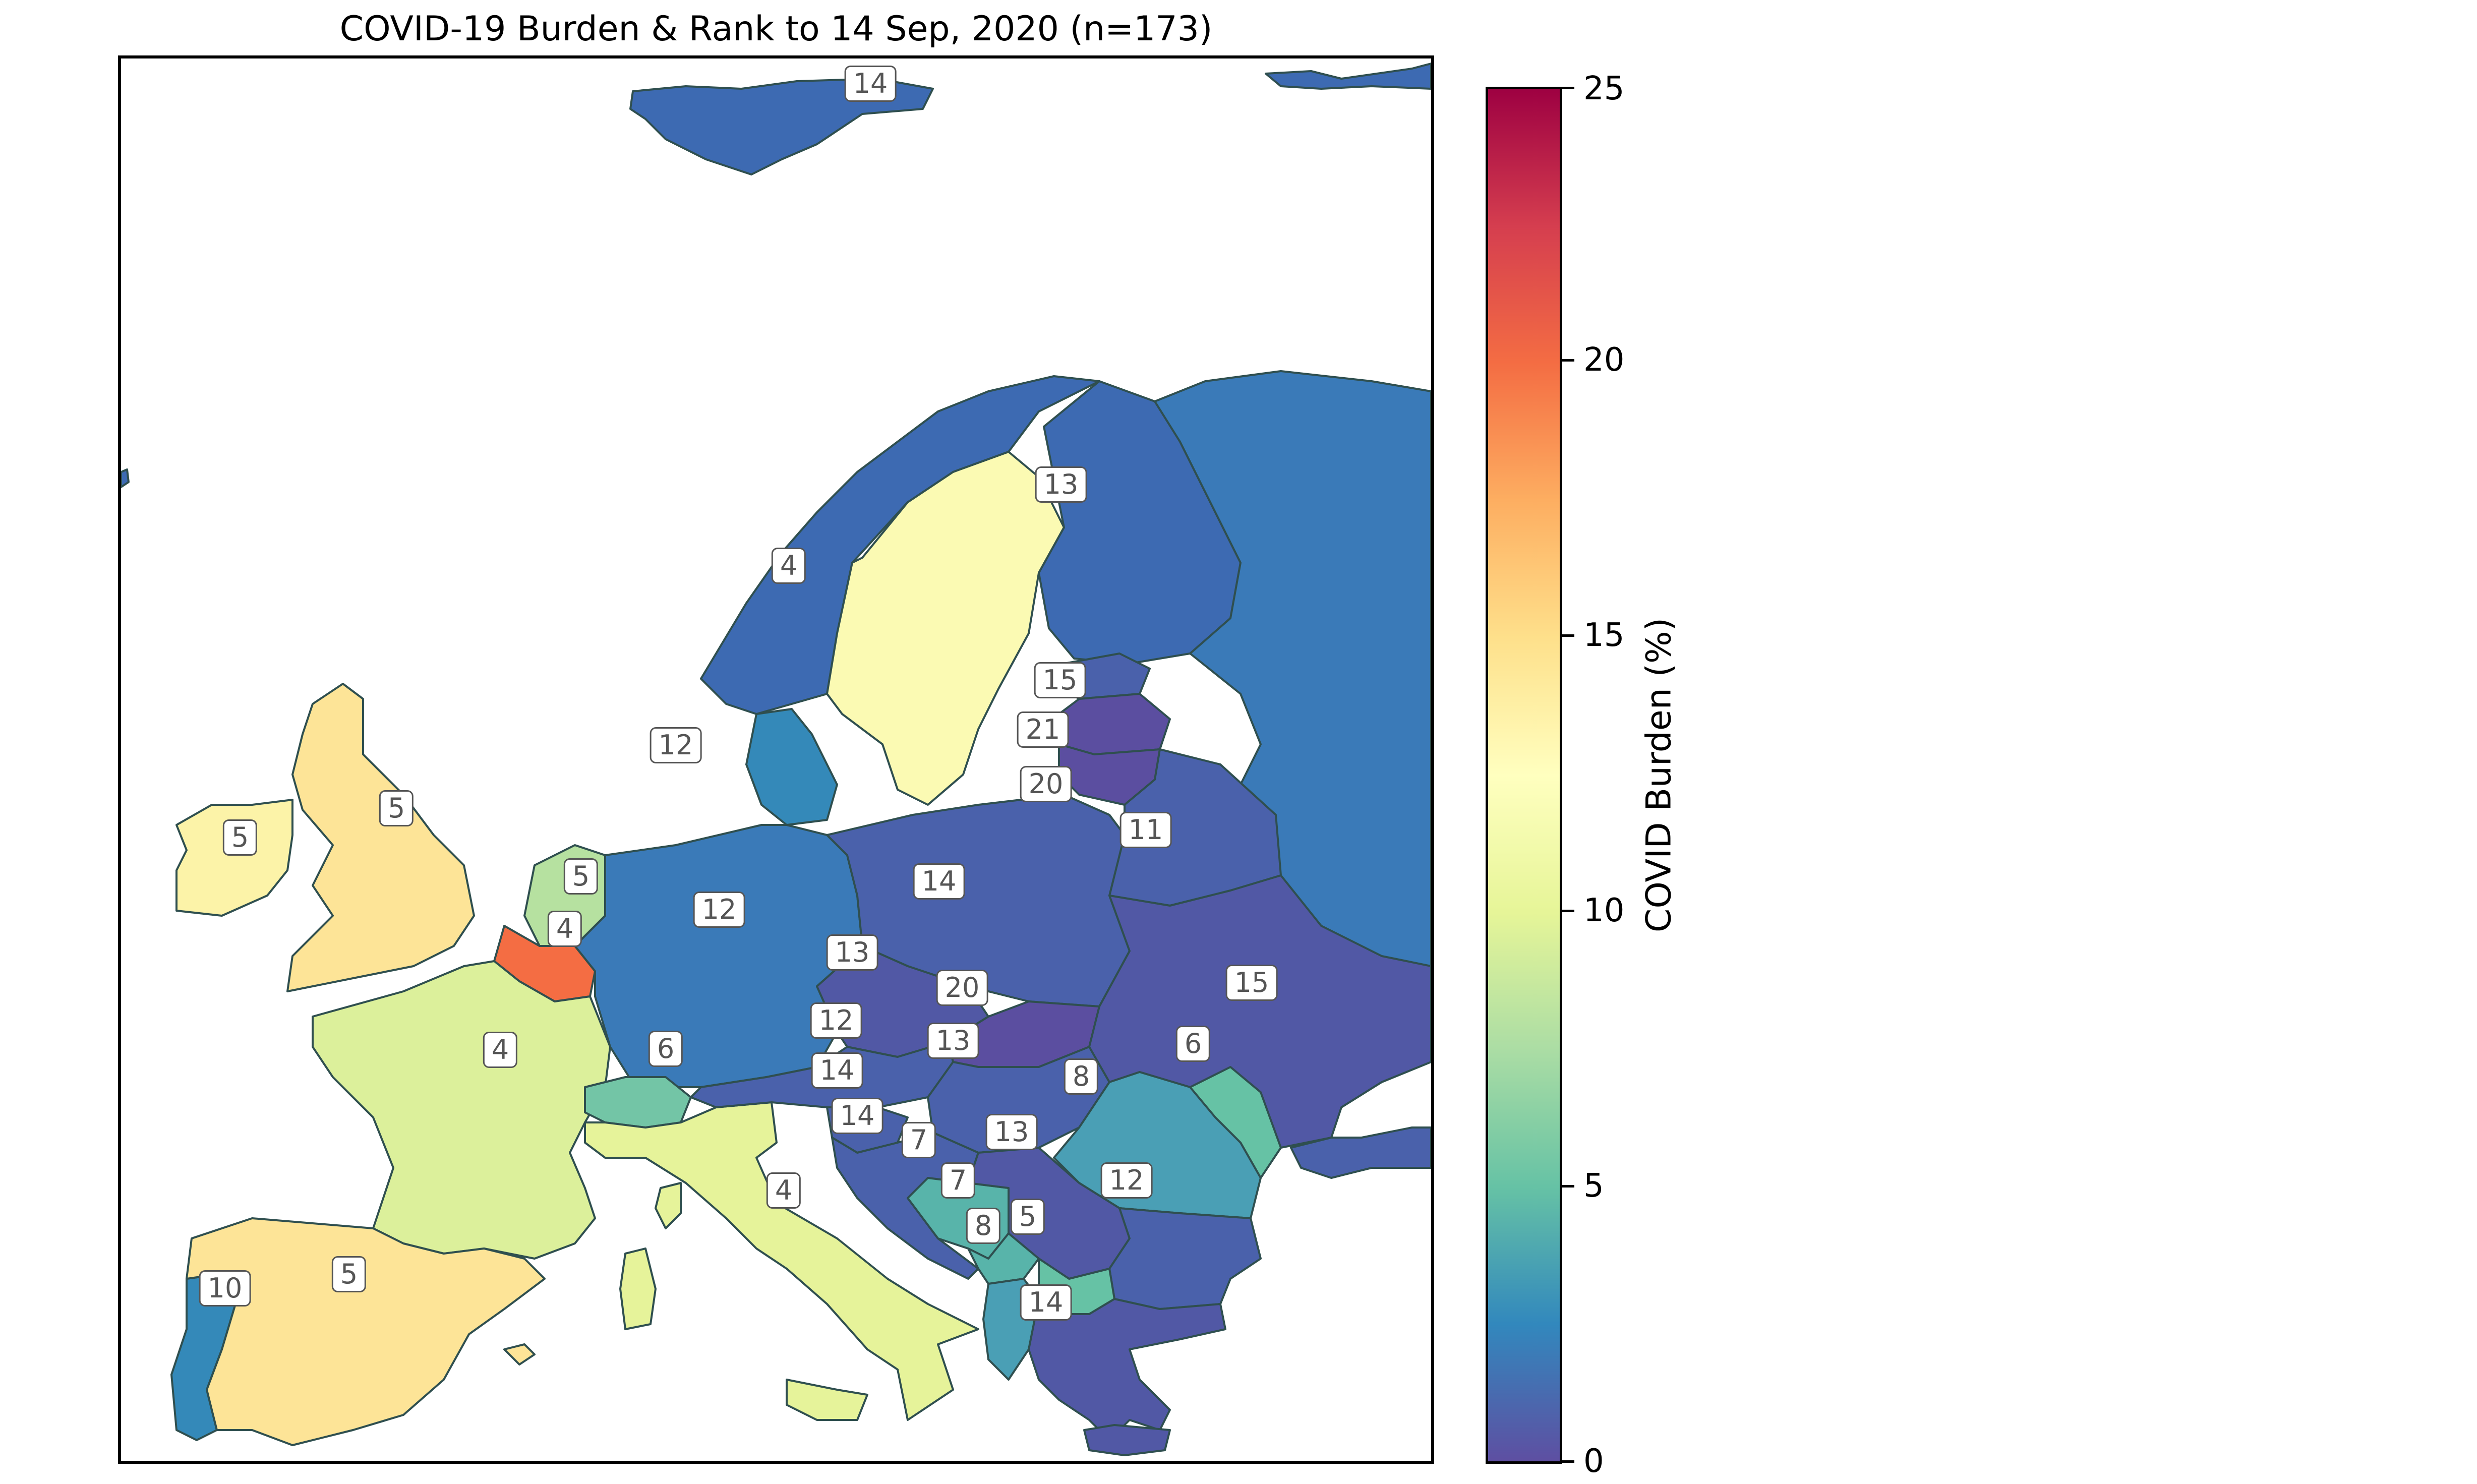 This screenshot has width=2477, height=1484. Describe the element at coordinates (1061, 484) in the screenshot. I see `rank-label-finland: 13` at that location.